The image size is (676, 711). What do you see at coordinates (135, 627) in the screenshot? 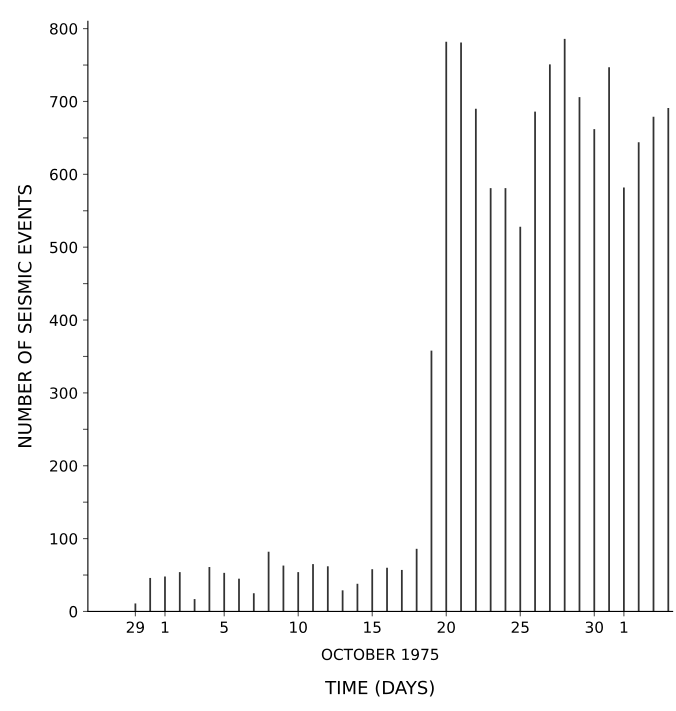
I see `x-tick-label: 29` at bounding box center [135, 627].